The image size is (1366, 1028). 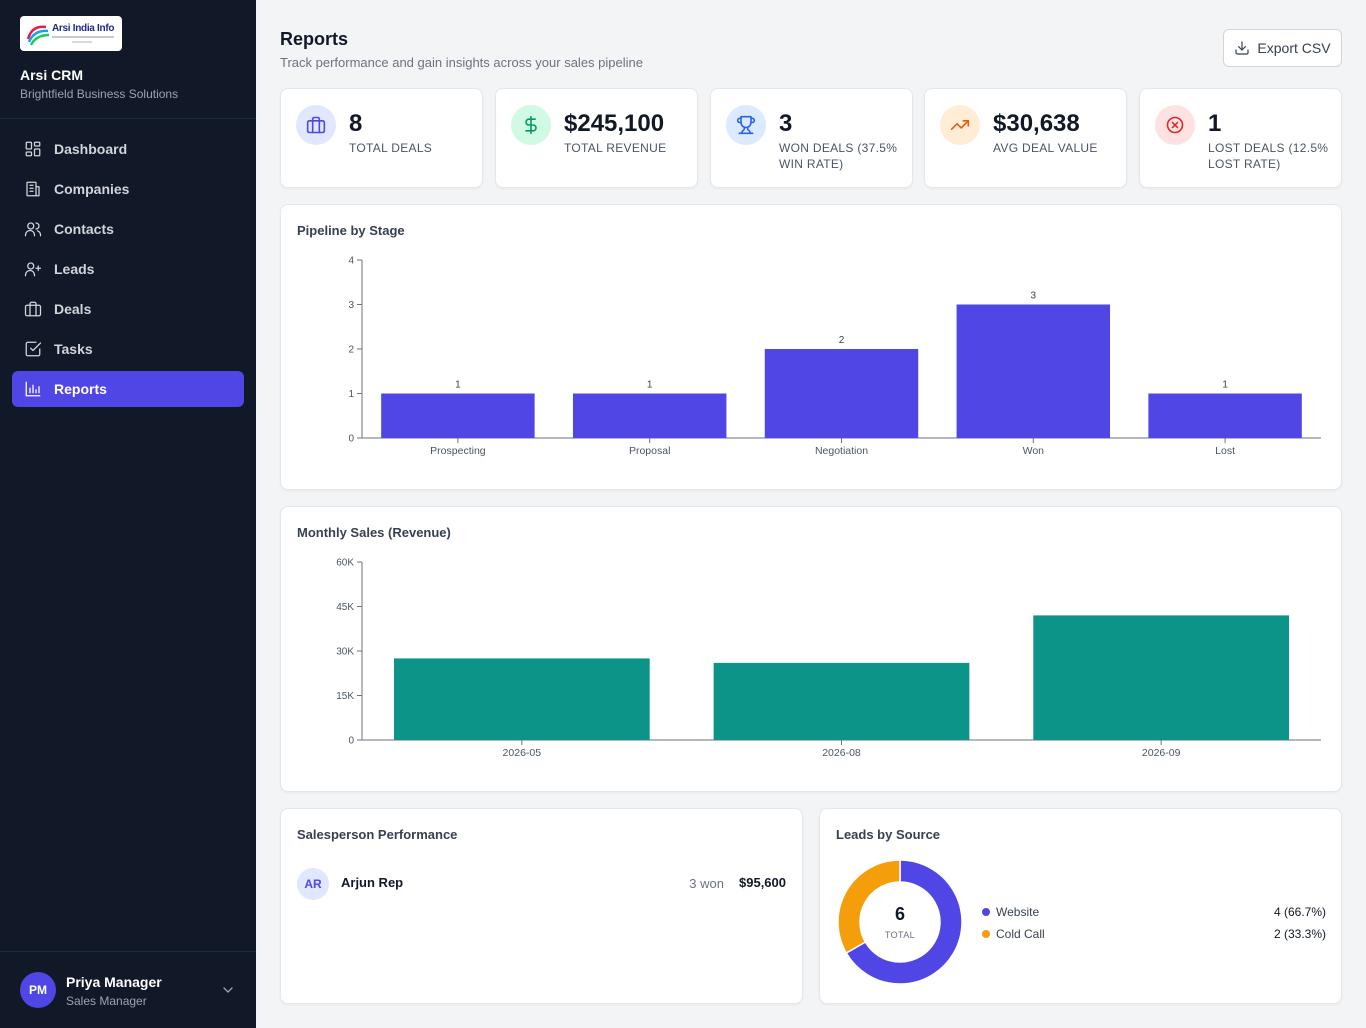 I want to click on avatar: AR, so click(x=313, y=884).